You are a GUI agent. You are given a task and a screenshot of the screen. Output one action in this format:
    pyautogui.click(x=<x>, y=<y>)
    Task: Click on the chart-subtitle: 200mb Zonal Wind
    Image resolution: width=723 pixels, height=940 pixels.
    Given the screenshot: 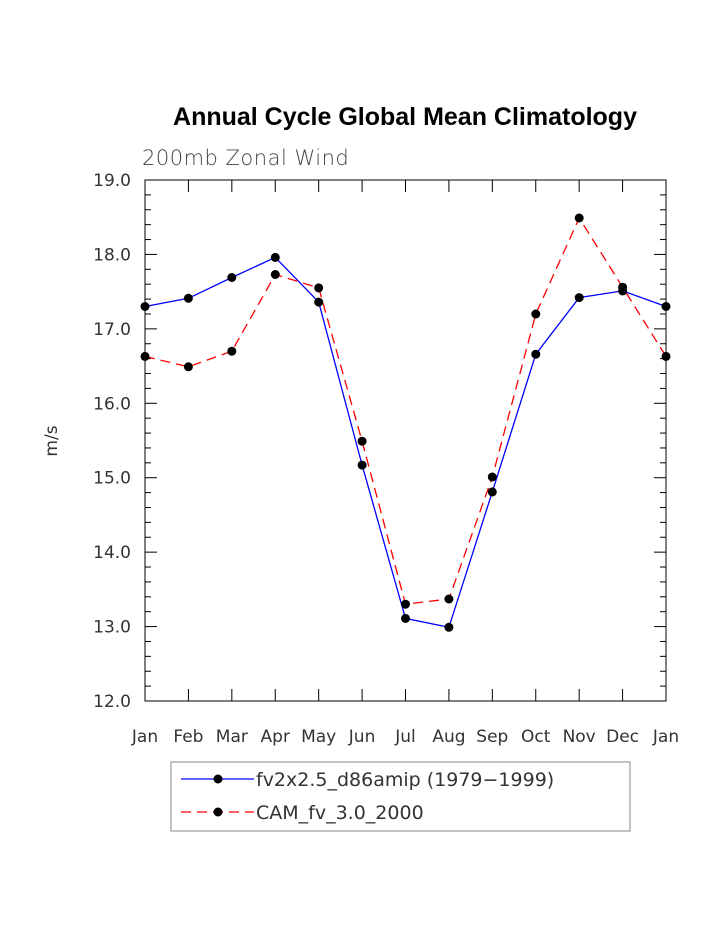 What is the action you would take?
    pyautogui.click(x=245, y=158)
    